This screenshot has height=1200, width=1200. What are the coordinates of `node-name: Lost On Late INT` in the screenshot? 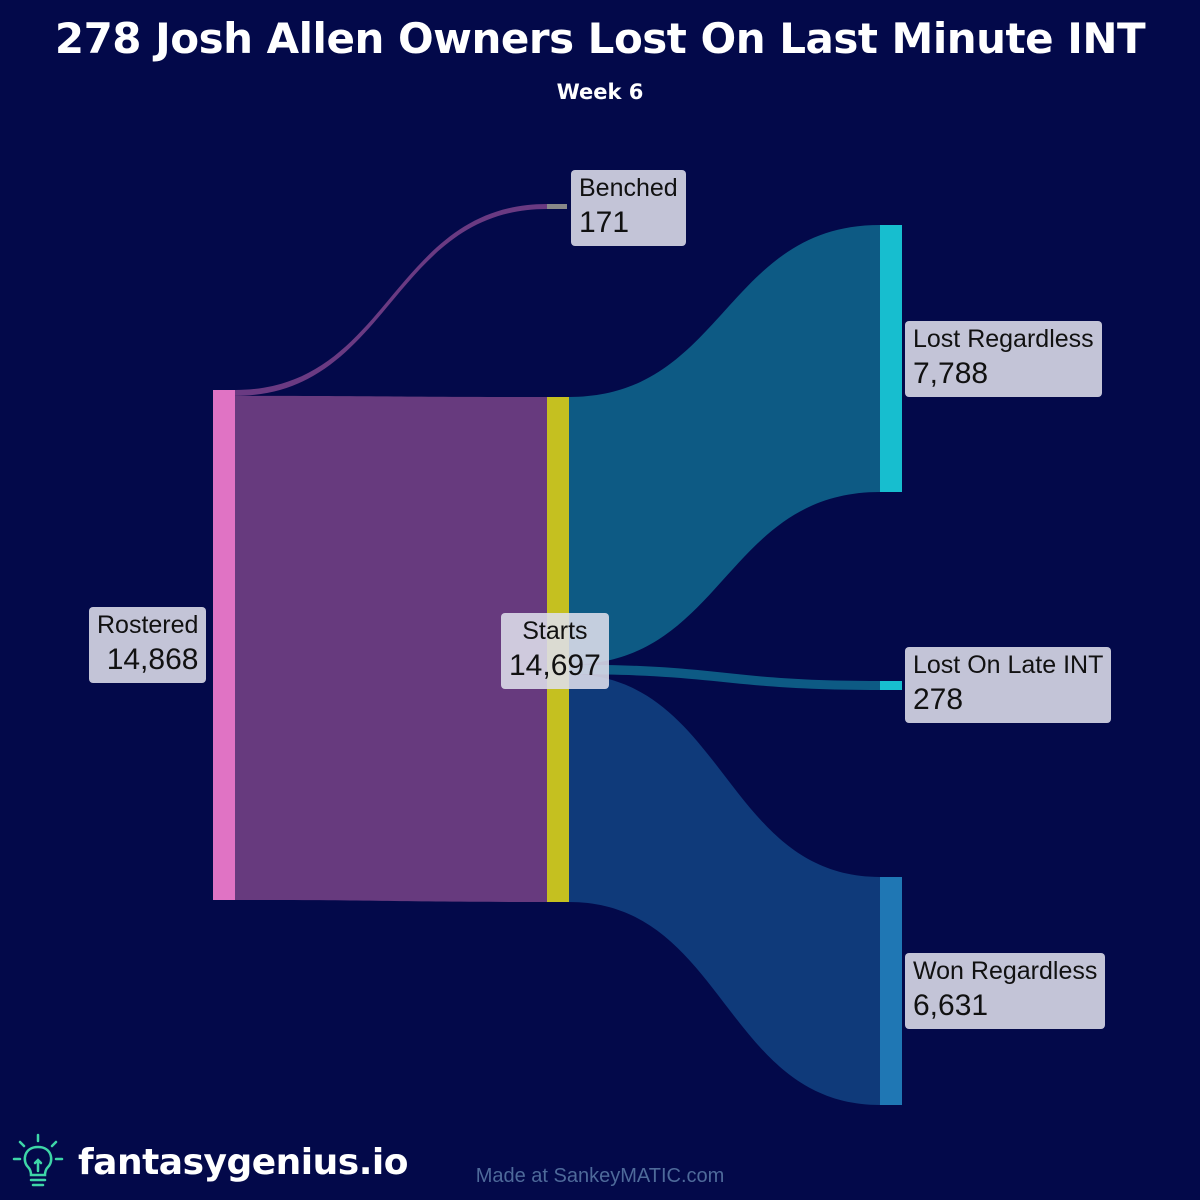 It's located at (1008, 665).